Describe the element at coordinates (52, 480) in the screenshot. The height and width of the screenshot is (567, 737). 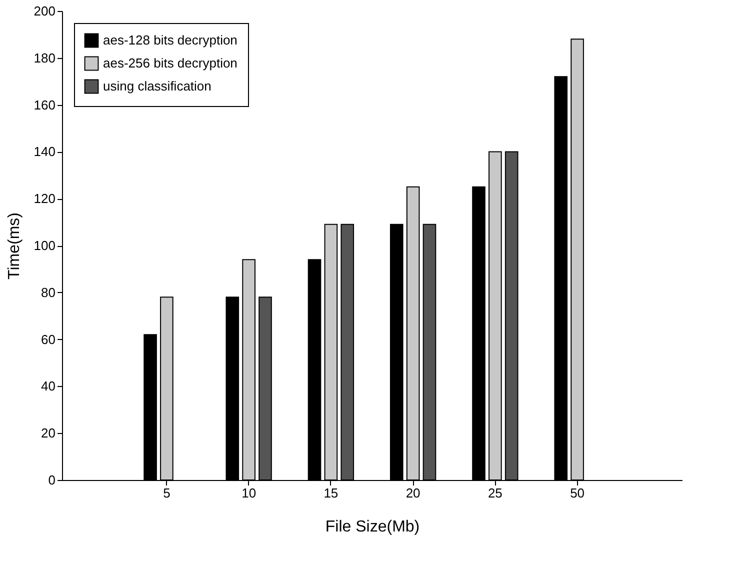
I see `y-tick-label: 0` at that location.